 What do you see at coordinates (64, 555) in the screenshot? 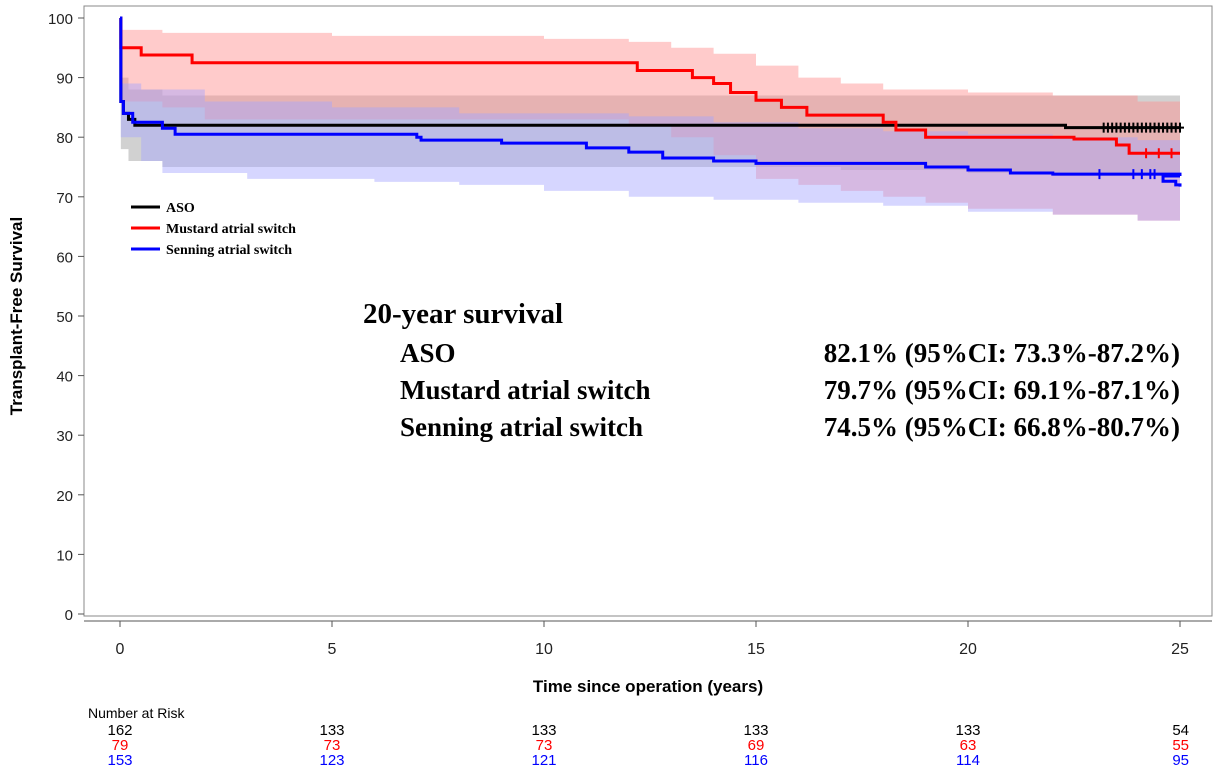
I see `y-tick-label: 10` at bounding box center [64, 555].